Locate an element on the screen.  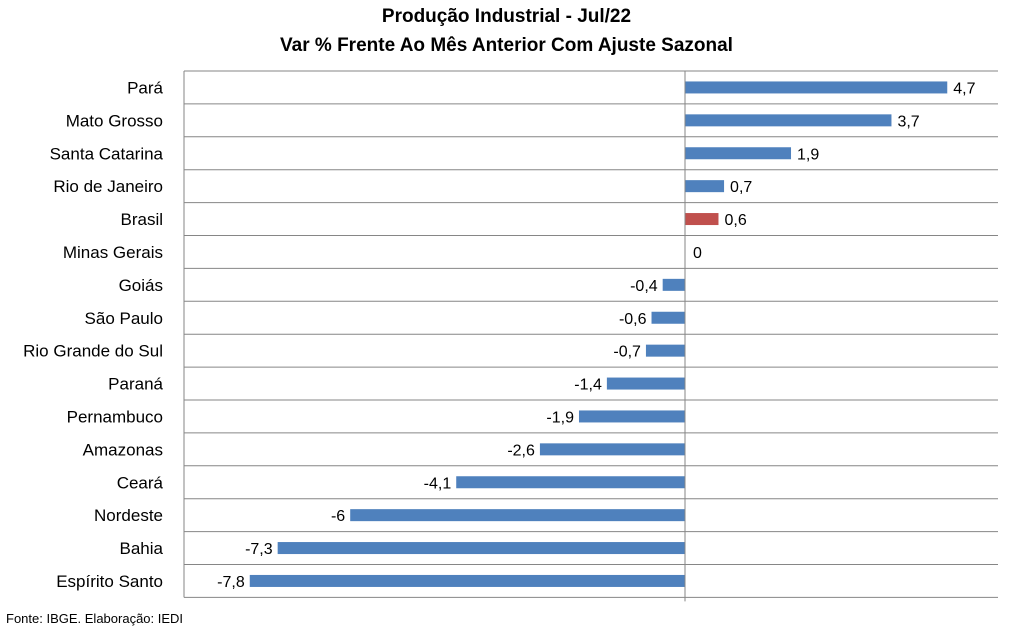
category-label: Goiás is located at coordinates (141, 285).